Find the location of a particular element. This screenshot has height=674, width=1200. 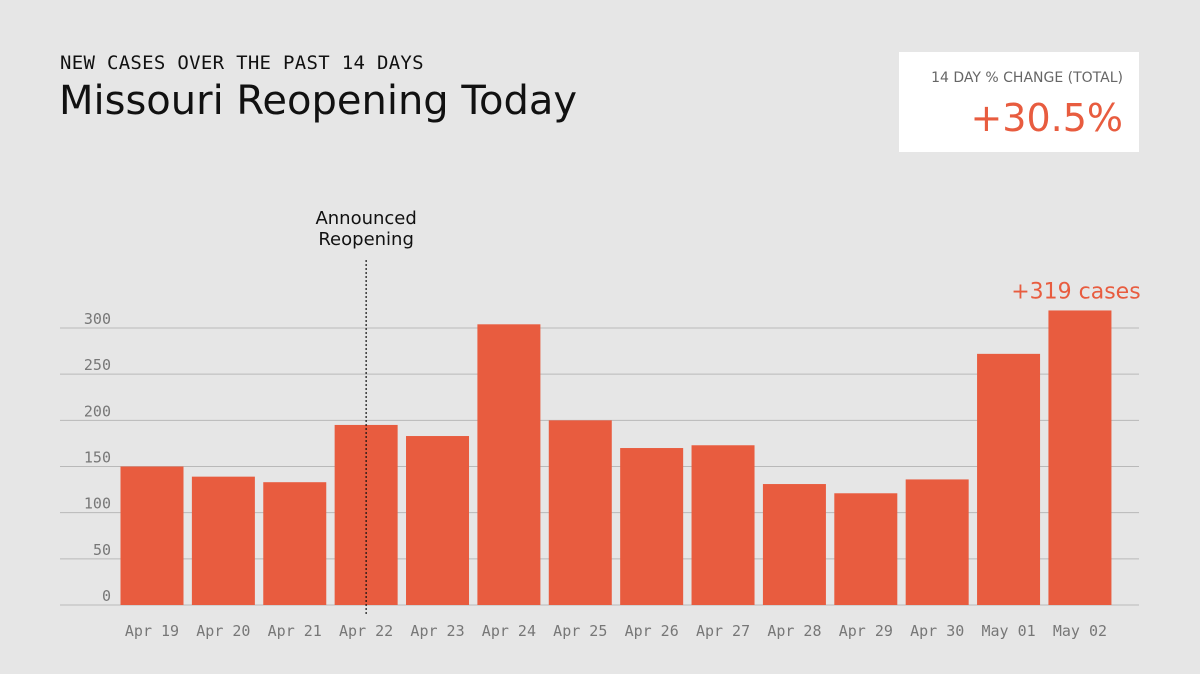

x-tick-label: Apr 29 is located at coordinates (866, 631).